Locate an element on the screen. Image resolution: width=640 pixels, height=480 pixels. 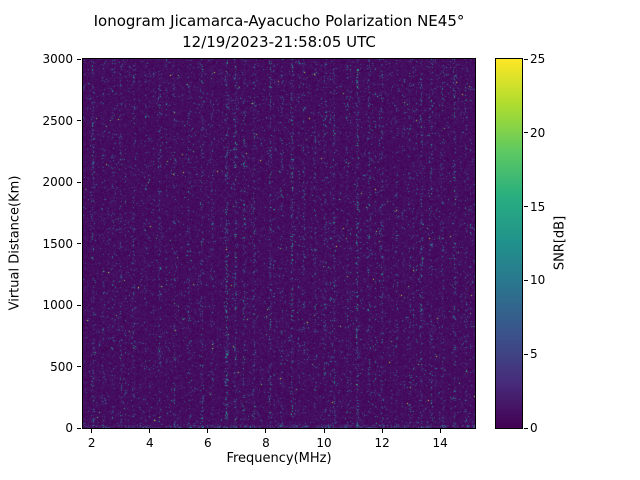
y-tick-label: 1000 is located at coordinates (57, 305).